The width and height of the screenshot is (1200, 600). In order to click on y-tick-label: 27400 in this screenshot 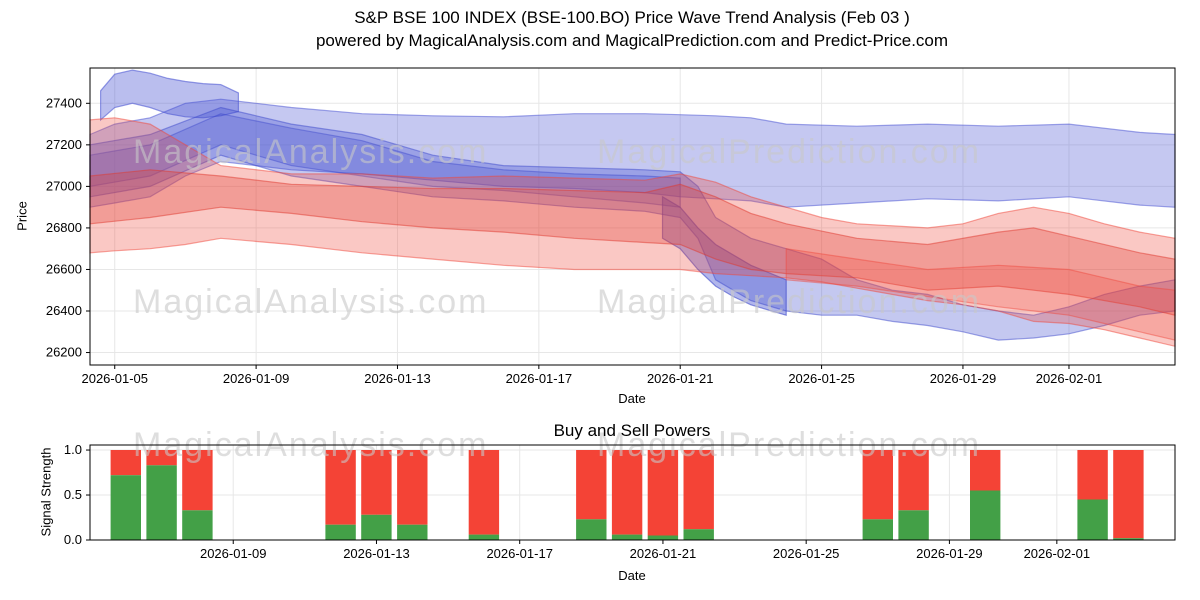, I will do `click(64, 102)`.